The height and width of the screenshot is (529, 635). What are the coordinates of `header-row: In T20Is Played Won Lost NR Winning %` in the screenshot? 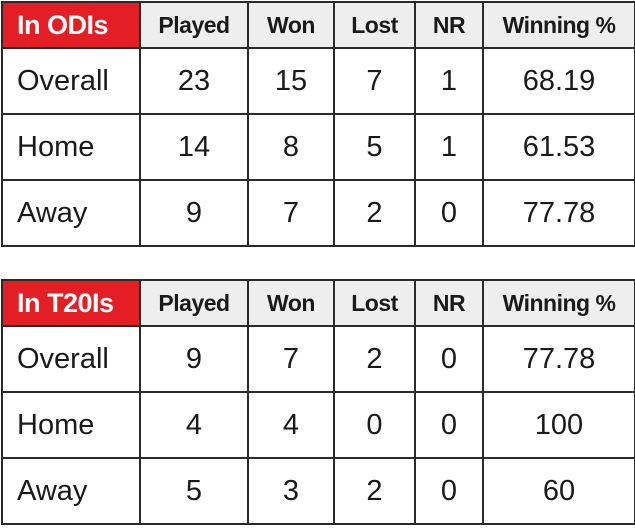 It's located at (318, 303).